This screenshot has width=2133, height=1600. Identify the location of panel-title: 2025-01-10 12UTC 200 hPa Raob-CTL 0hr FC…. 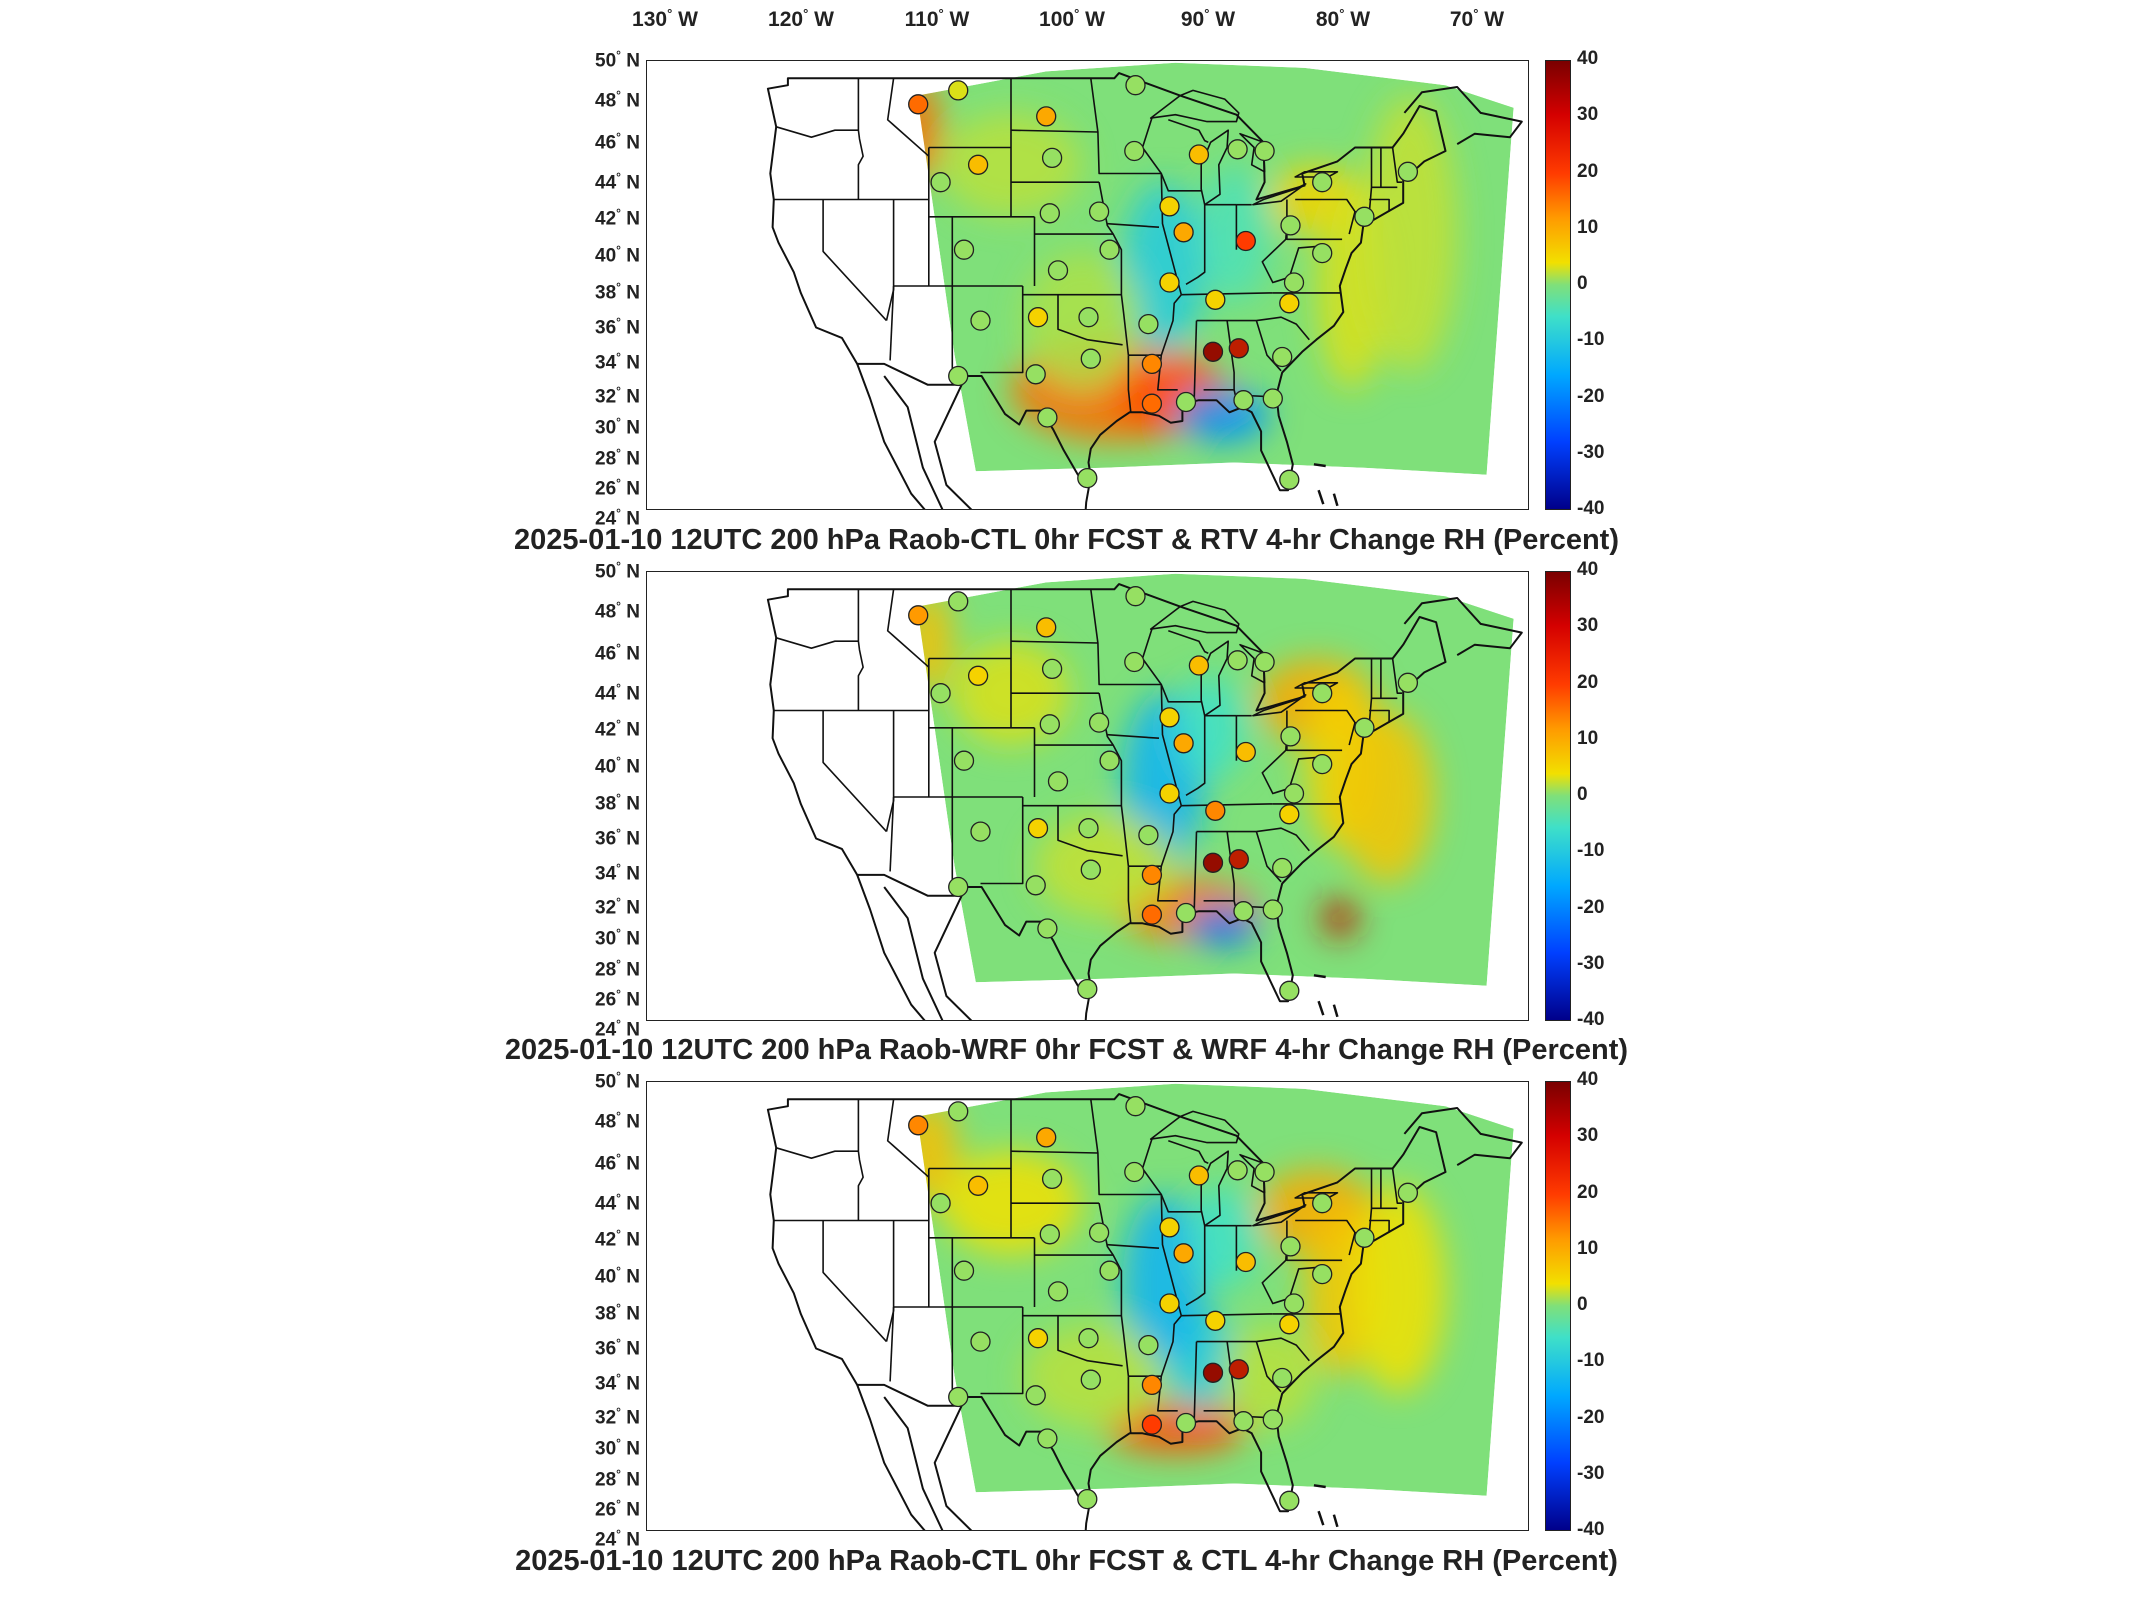
(1066, 540).